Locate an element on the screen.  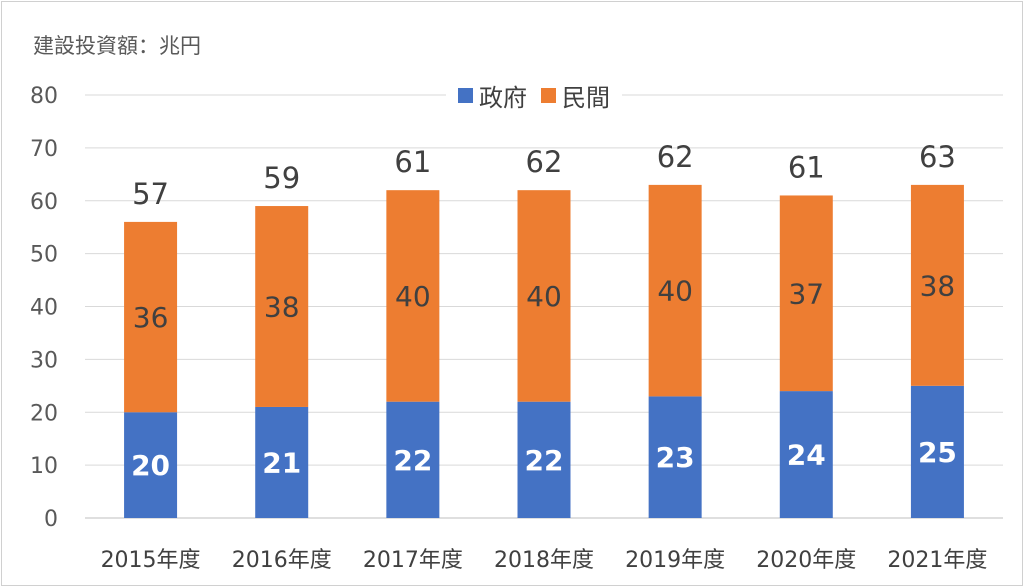
data-label-government: 23 is located at coordinates (675, 457).